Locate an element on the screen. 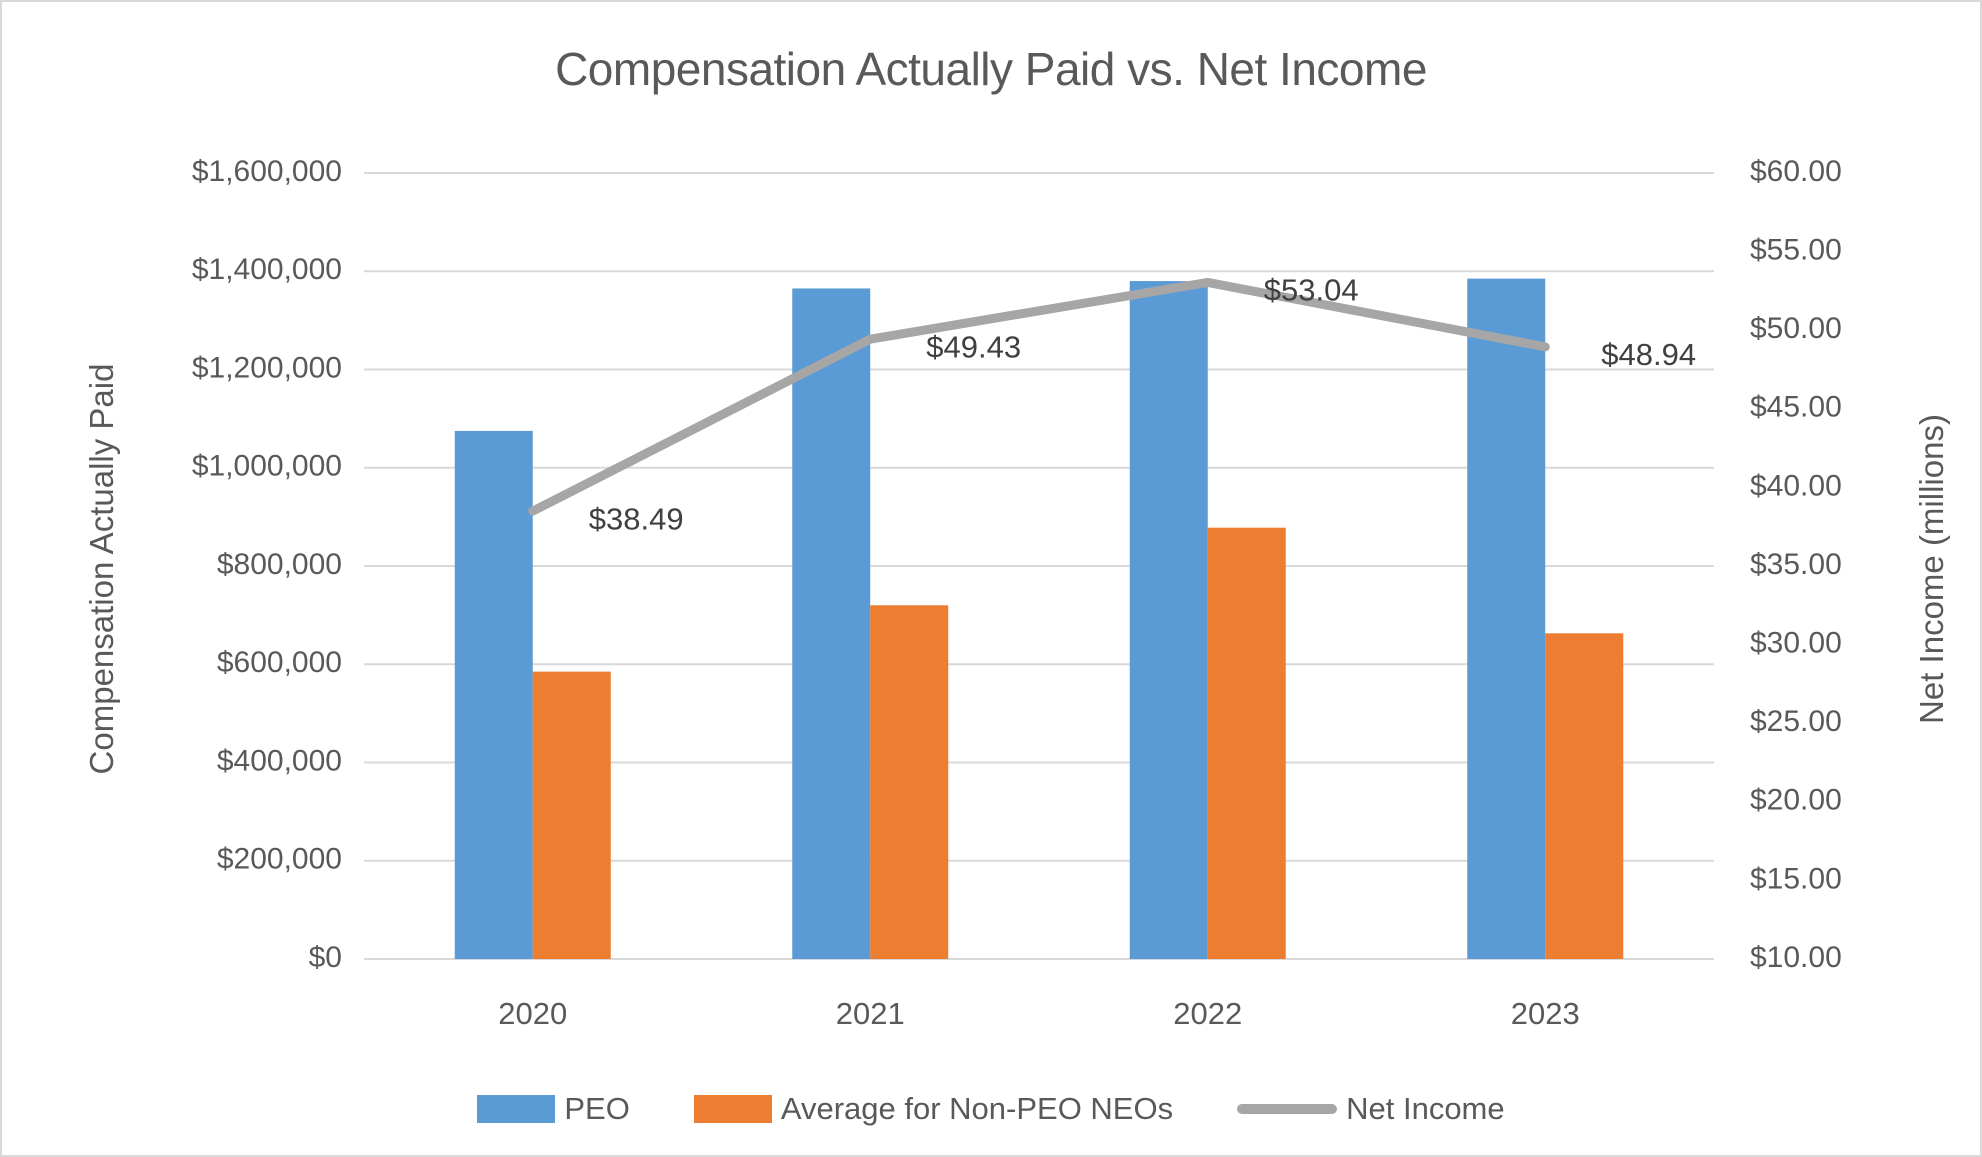  line-data-label: $38.49 is located at coordinates (636, 518).